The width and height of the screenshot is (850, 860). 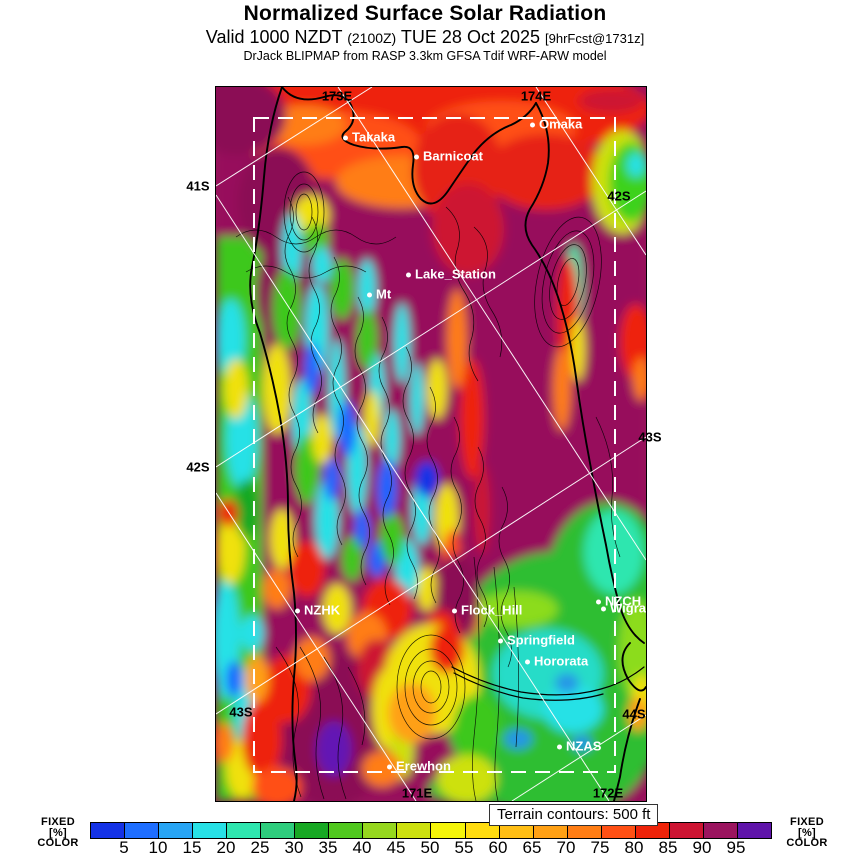 What do you see at coordinates (226, 847) in the screenshot?
I see `colorbar-tick-20: 20` at bounding box center [226, 847].